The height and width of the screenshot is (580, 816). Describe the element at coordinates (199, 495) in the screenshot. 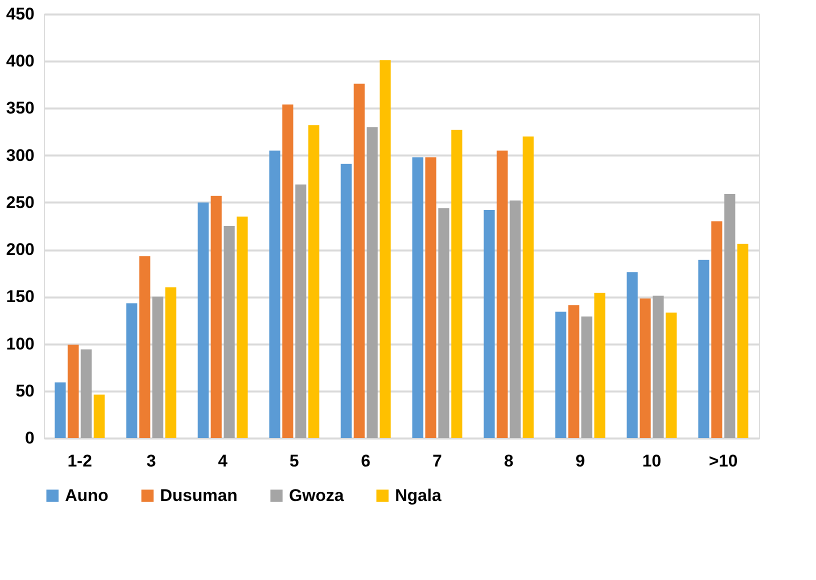

I see `legend-label: Dusuman` at that location.